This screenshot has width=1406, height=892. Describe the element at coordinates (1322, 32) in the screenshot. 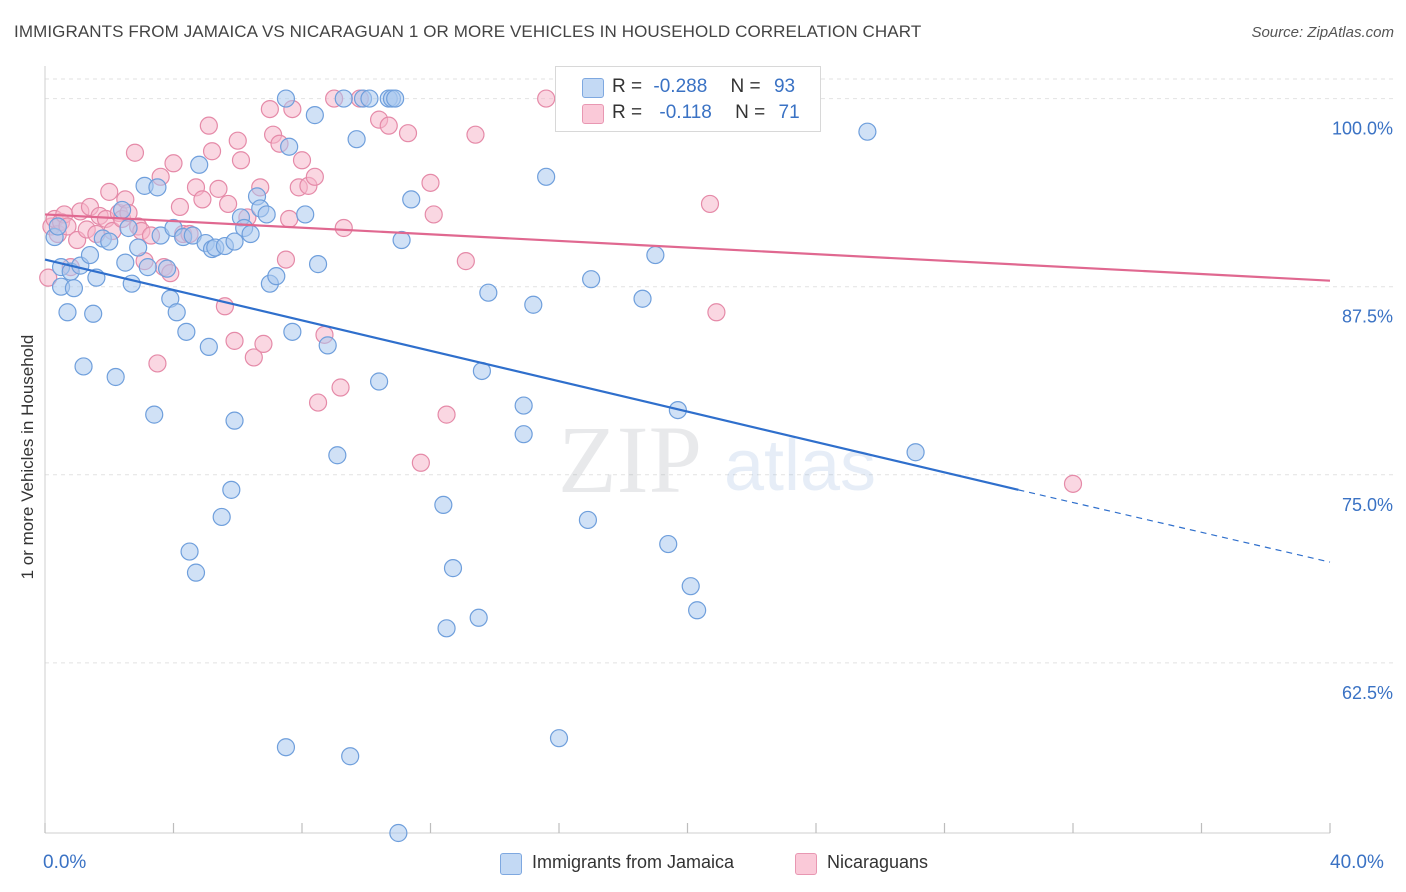

I see `source-label: Source: ZipAtlas.com` at that location.